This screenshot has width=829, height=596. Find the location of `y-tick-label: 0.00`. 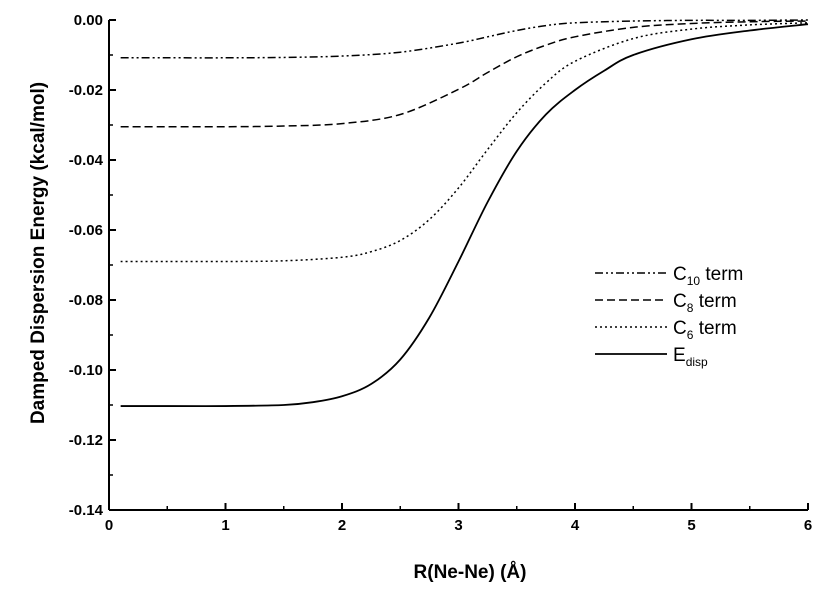

y-tick-label: 0.00 is located at coordinates (88, 20).